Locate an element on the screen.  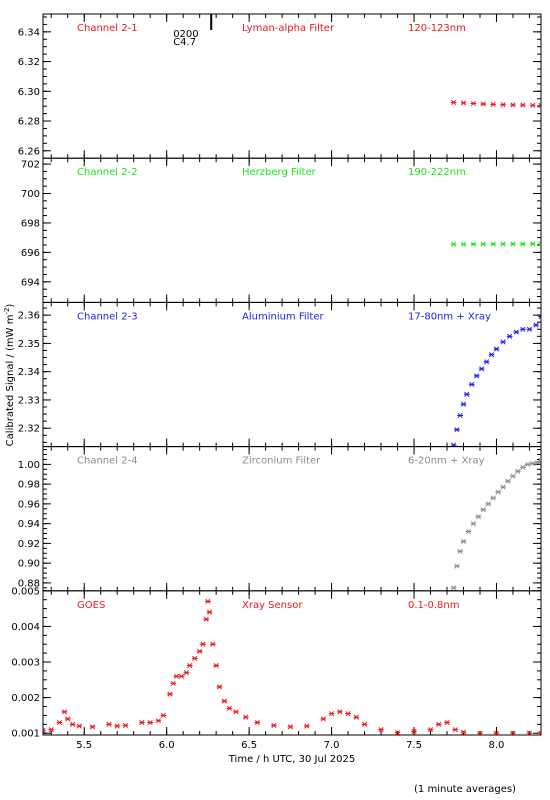
y-tick-label: 0.92 is located at coordinates (29, 544).